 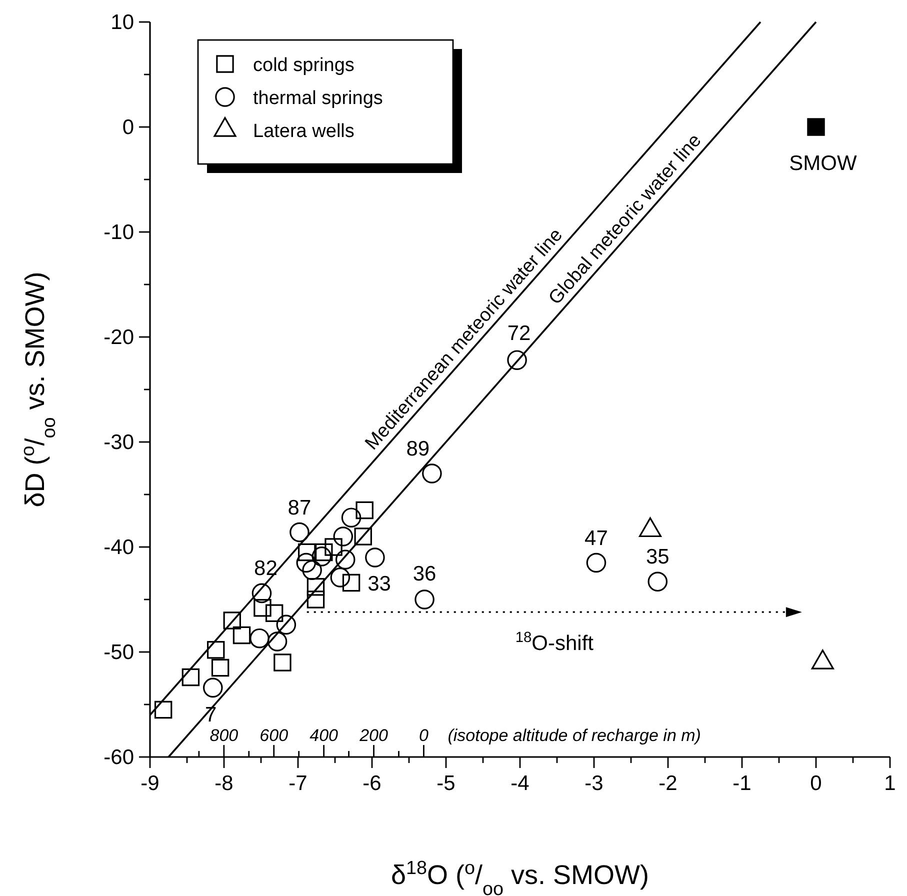 What do you see at coordinates (266, 568) in the screenshot?
I see `annotation: 82` at bounding box center [266, 568].